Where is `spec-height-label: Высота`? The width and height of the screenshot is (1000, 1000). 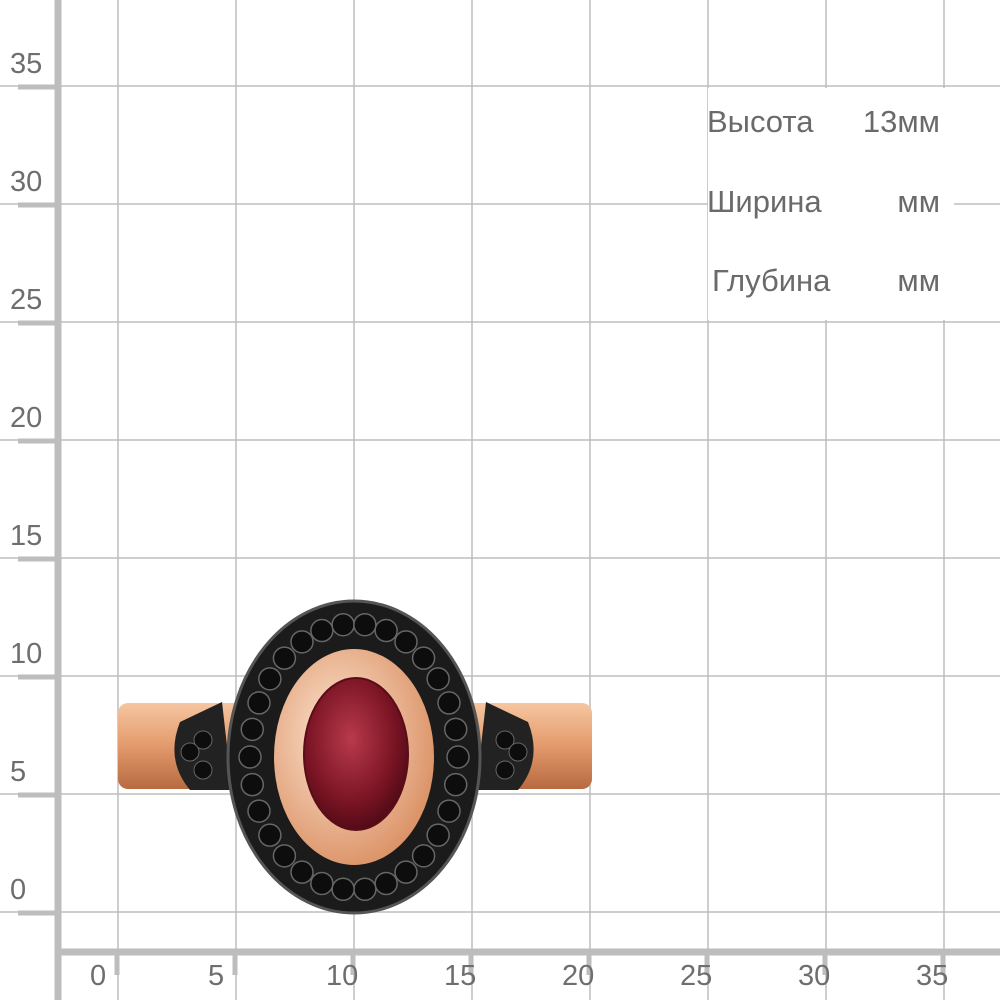
spec-height-label: Высота is located at coordinates (760, 121).